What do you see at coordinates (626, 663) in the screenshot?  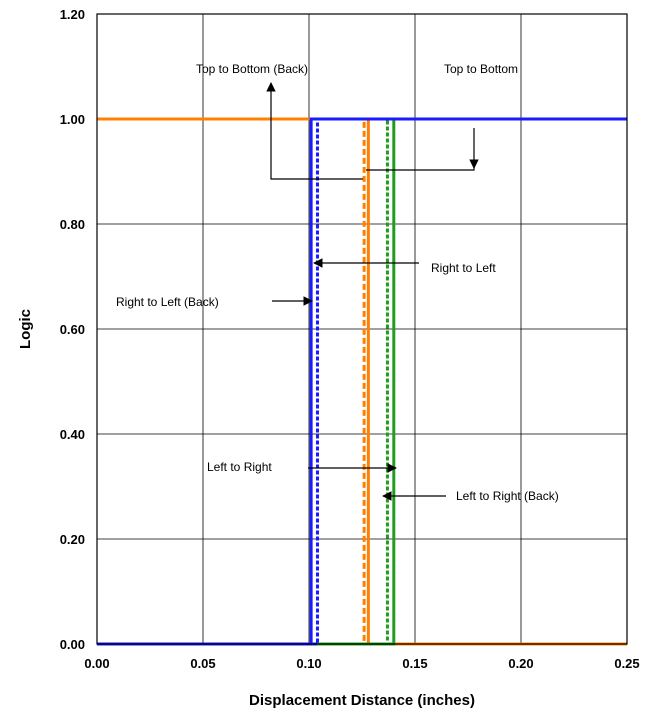 I see `x-tick-label: 0.25` at bounding box center [626, 663].